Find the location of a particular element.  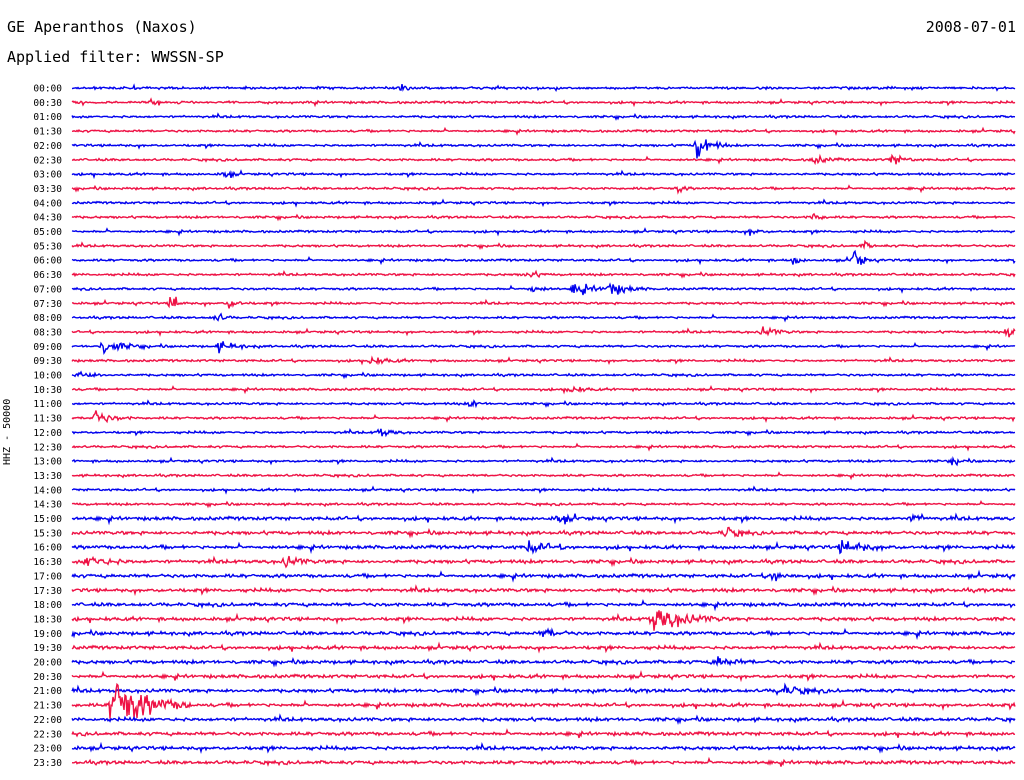

trace-label: 02:00 is located at coordinates (47, 146).